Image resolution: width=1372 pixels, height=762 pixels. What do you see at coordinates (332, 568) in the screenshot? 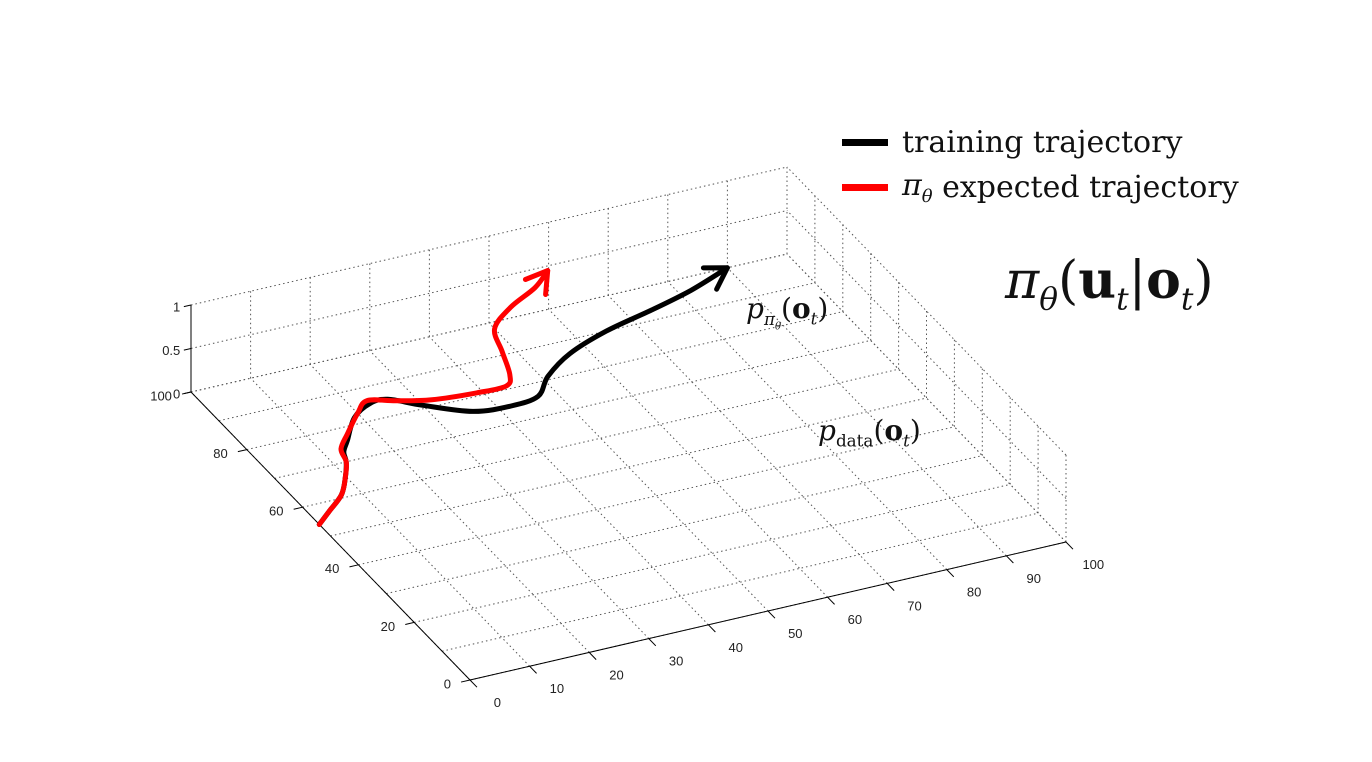
I see `y-tick-label: 40` at bounding box center [332, 568].